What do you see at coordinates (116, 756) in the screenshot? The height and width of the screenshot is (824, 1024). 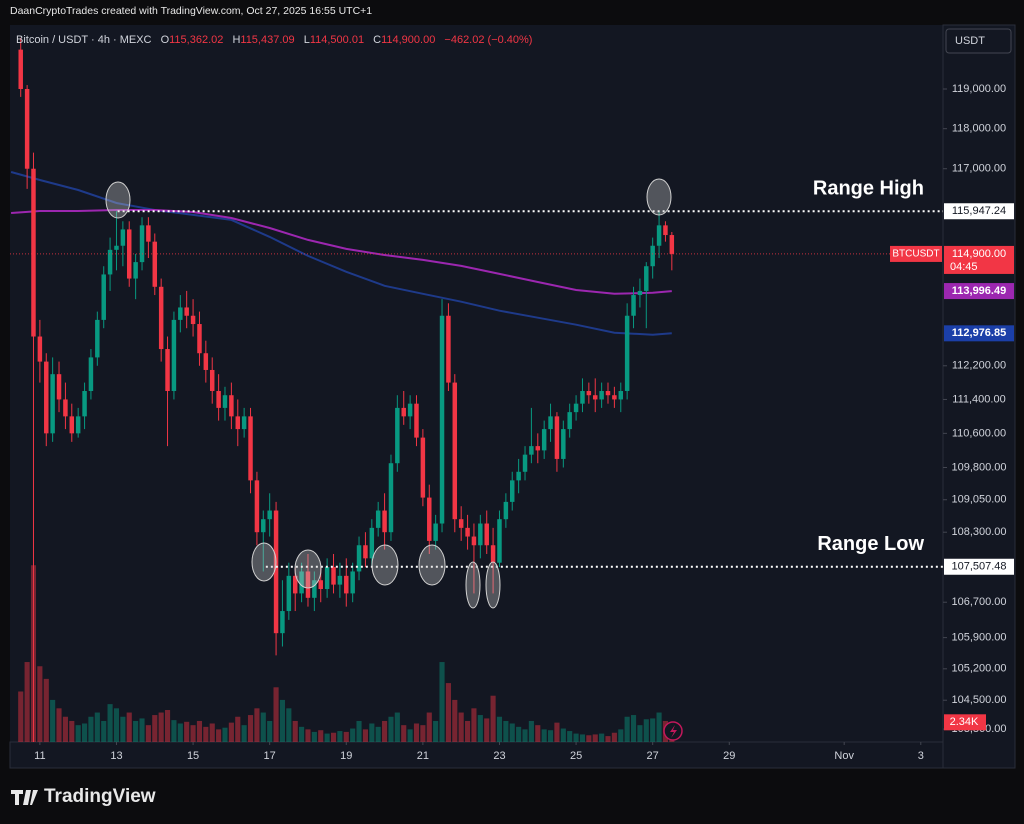 I see `x-tick-label: 13` at bounding box center [116, 756].